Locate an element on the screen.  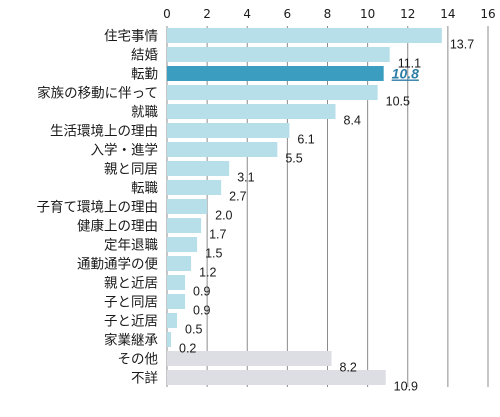
value-label-13: 1.2 is located at coordinates (207, 273).